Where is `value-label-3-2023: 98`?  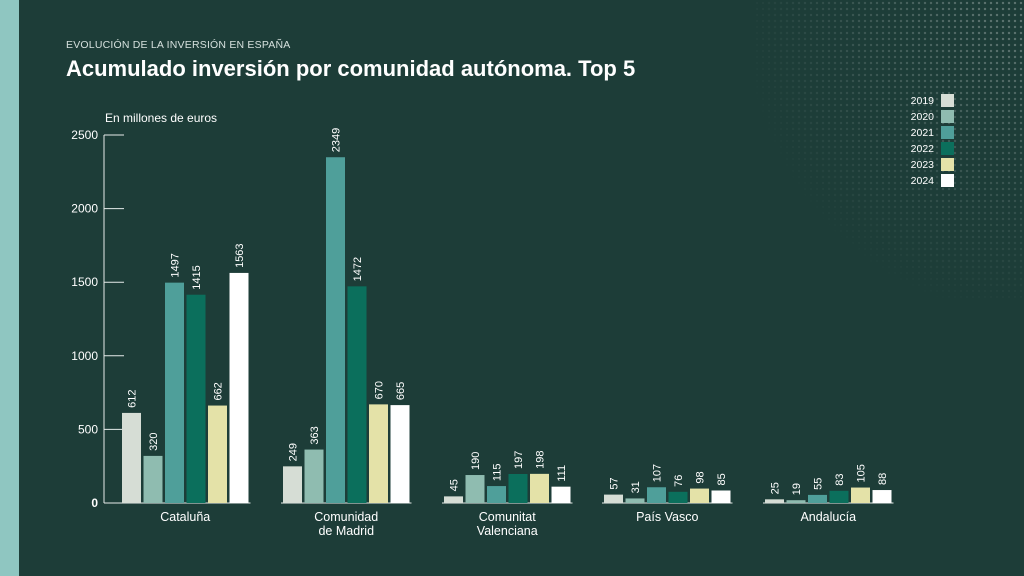 value-label-3-2023: 98 is located at coordinates (701, 477).